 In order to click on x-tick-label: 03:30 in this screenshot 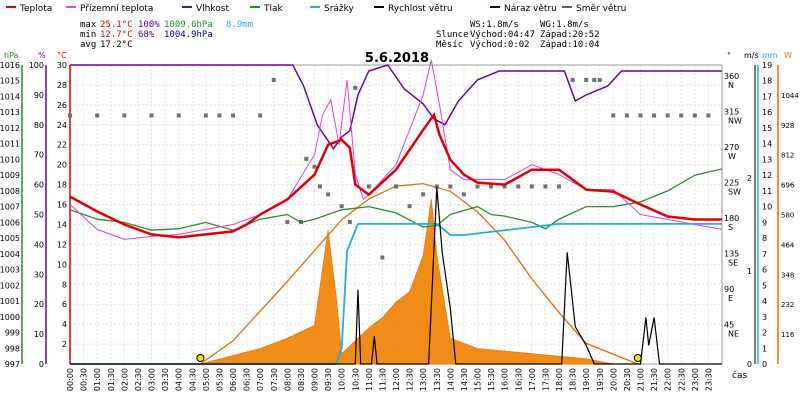, I will do `click(165, 379)`.